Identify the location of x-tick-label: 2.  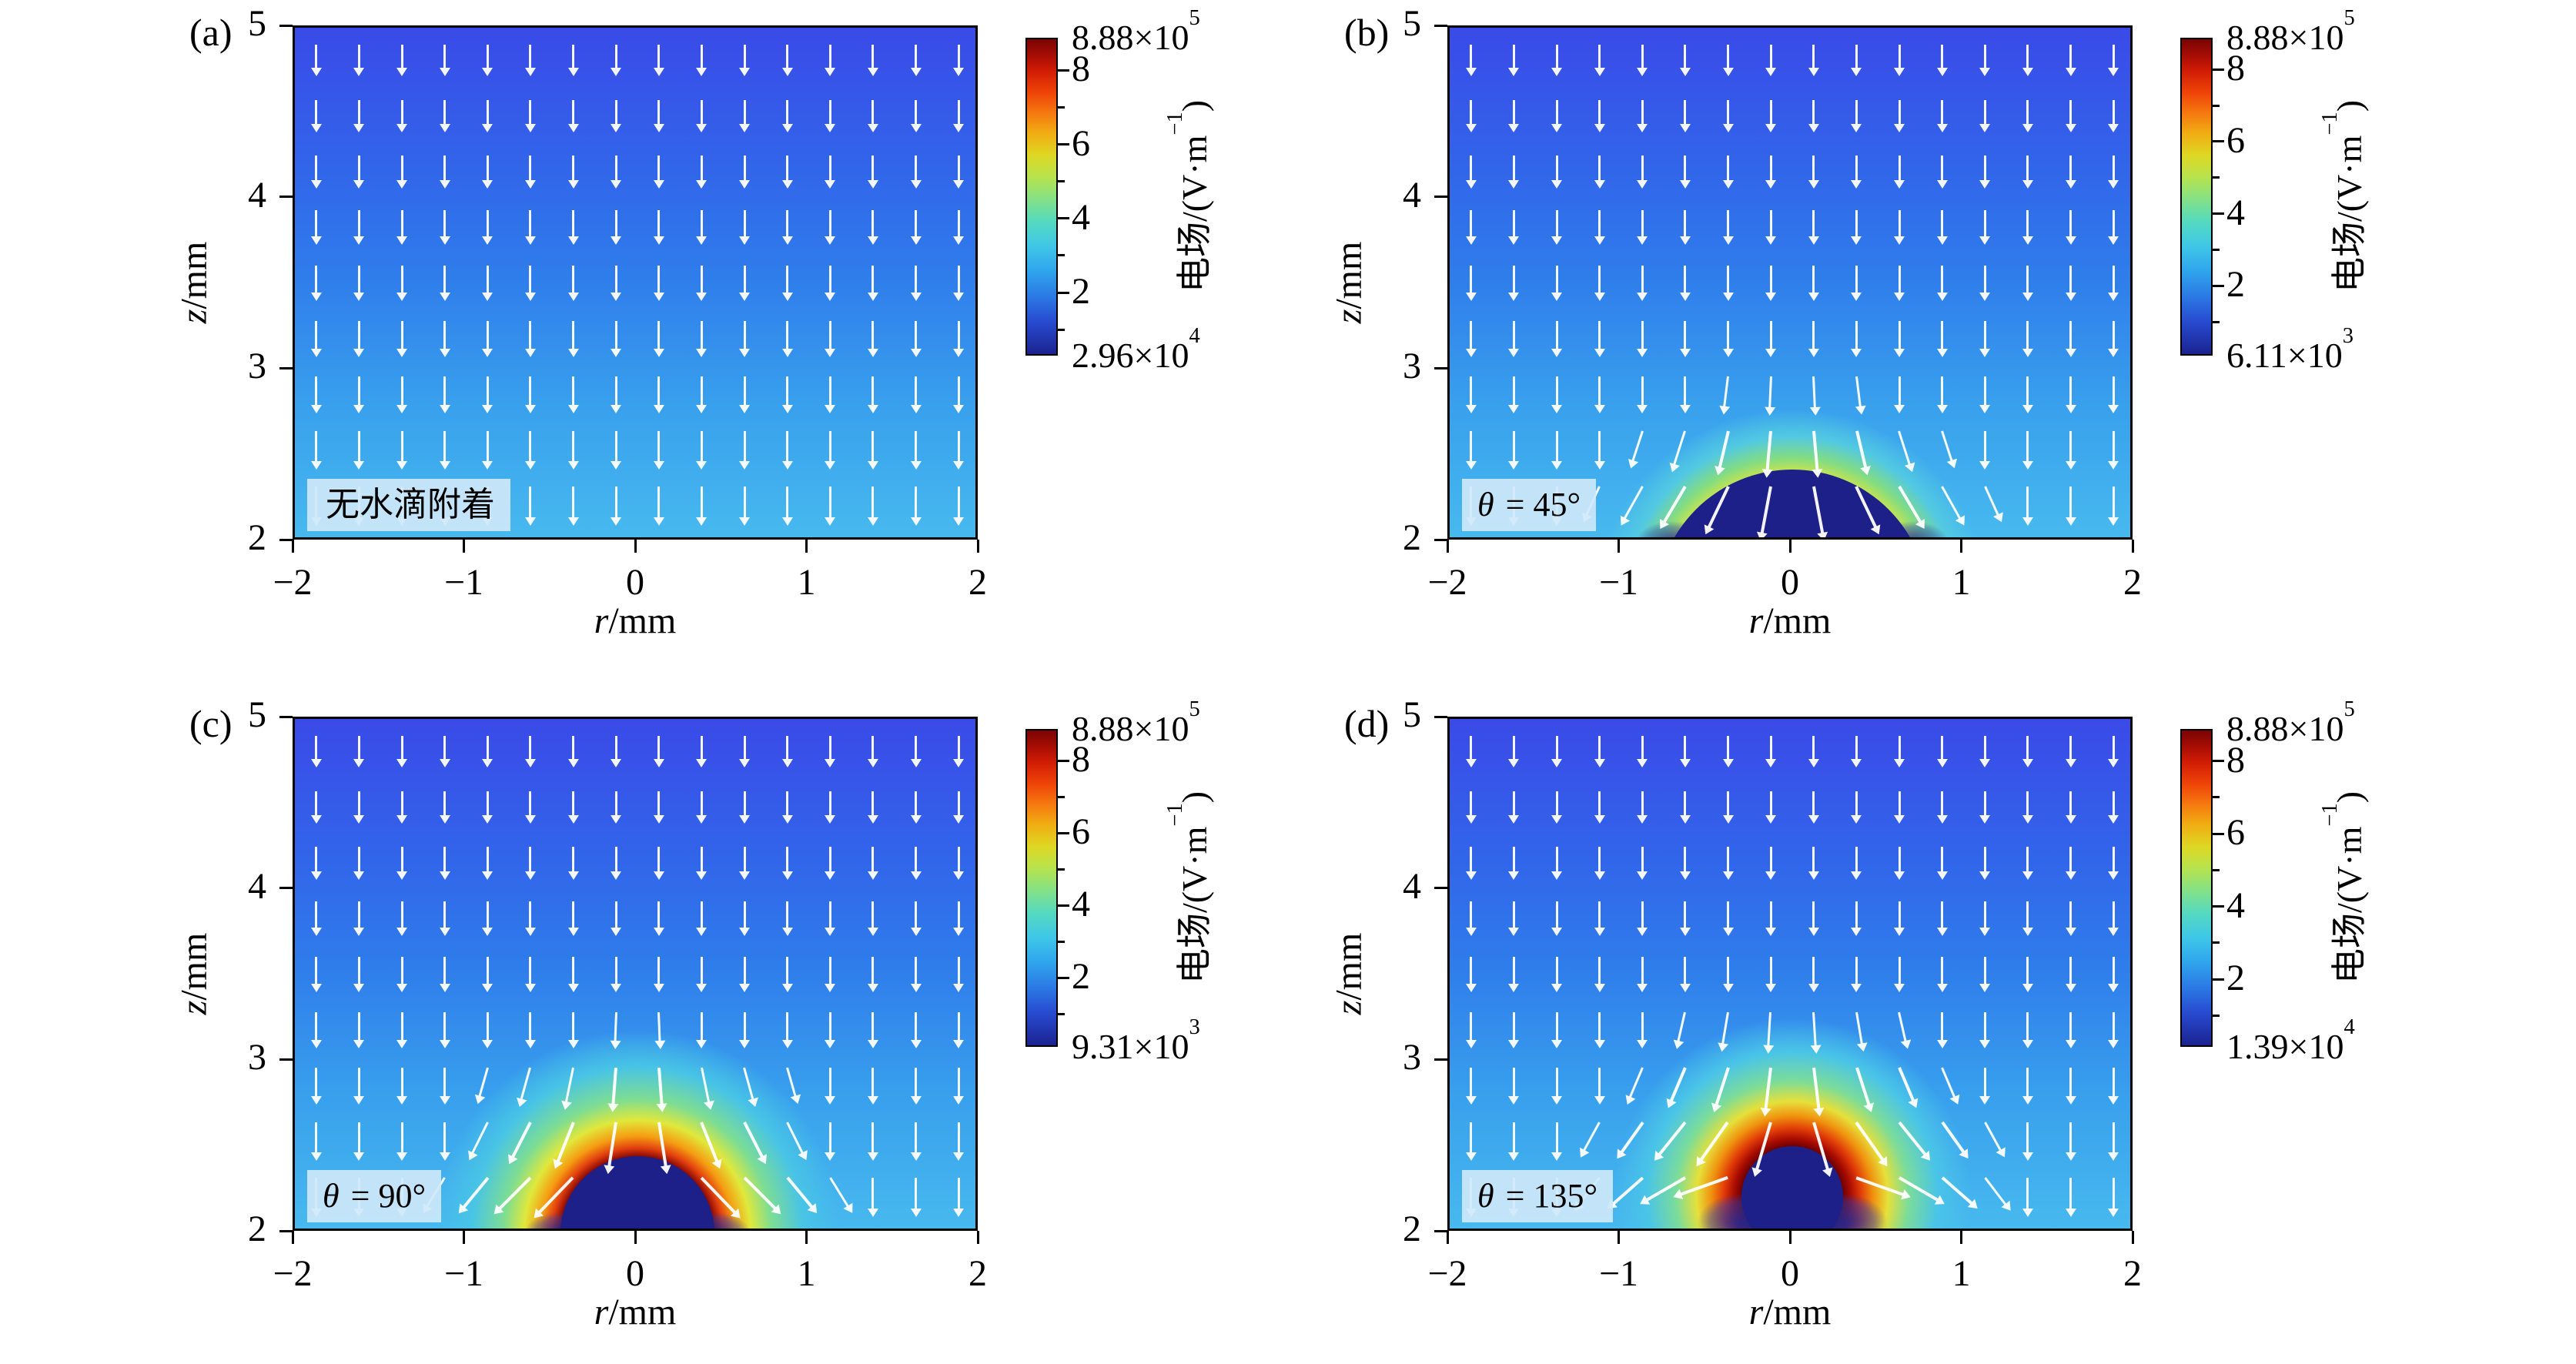
(978, 582).